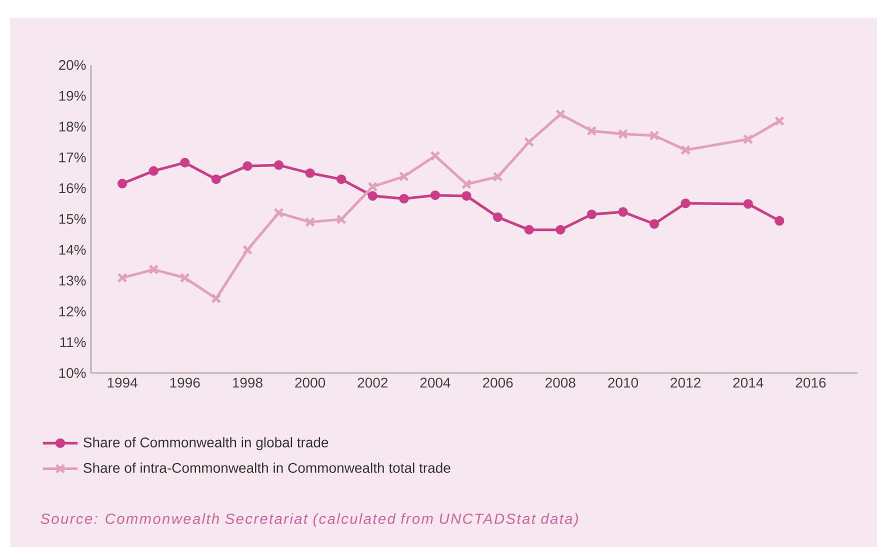  I want to click on y-tick-label: 19%, so click(72, 95).